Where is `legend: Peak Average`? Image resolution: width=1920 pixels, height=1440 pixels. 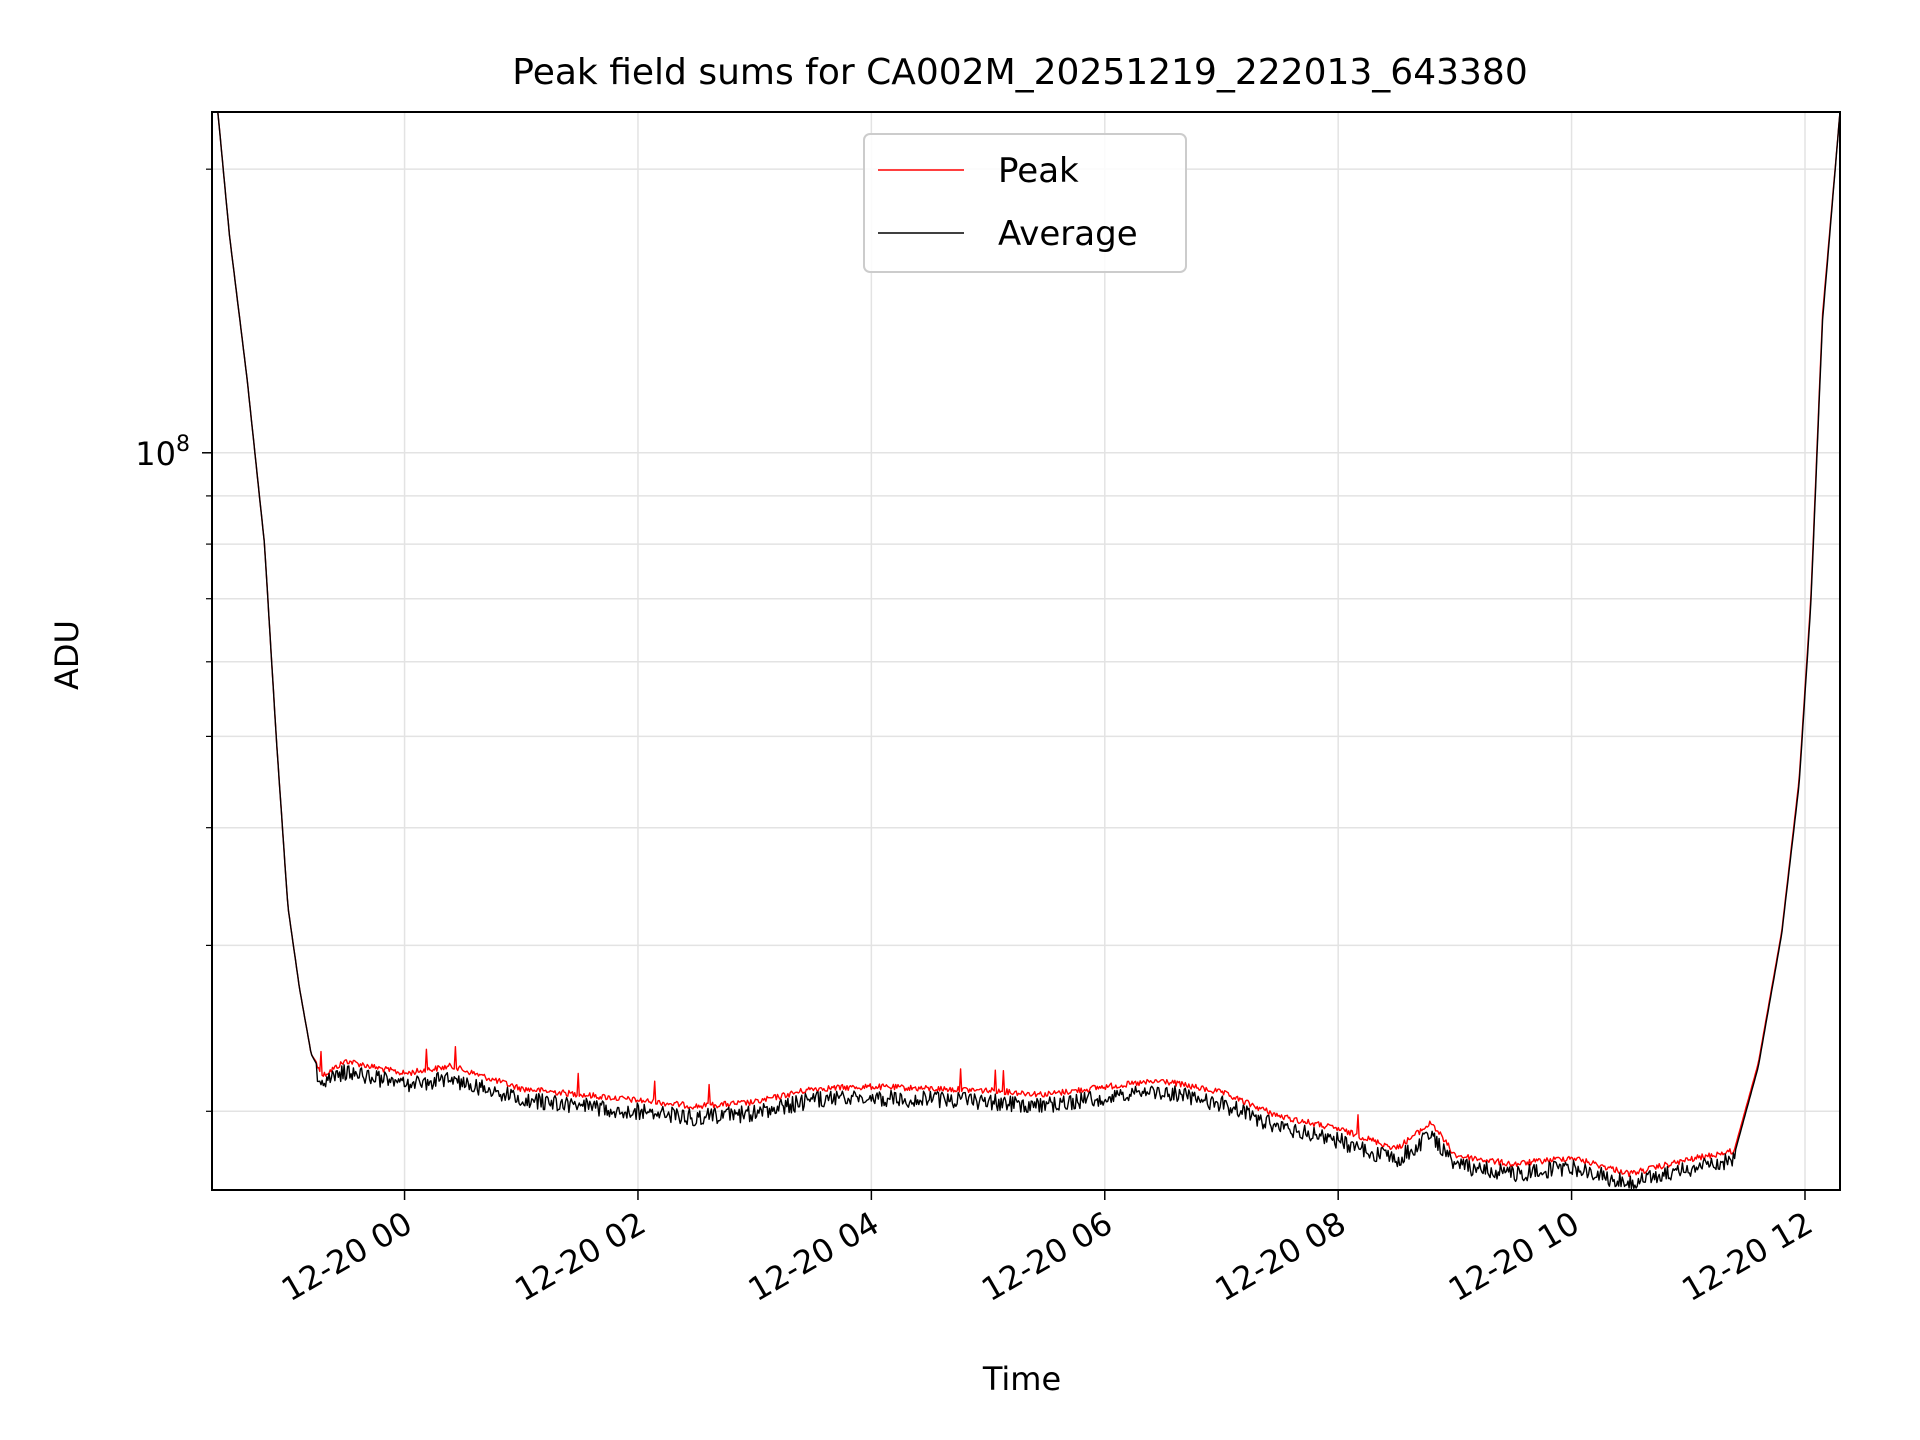
legend: Peak Average is located at coordinates (1025, 203).